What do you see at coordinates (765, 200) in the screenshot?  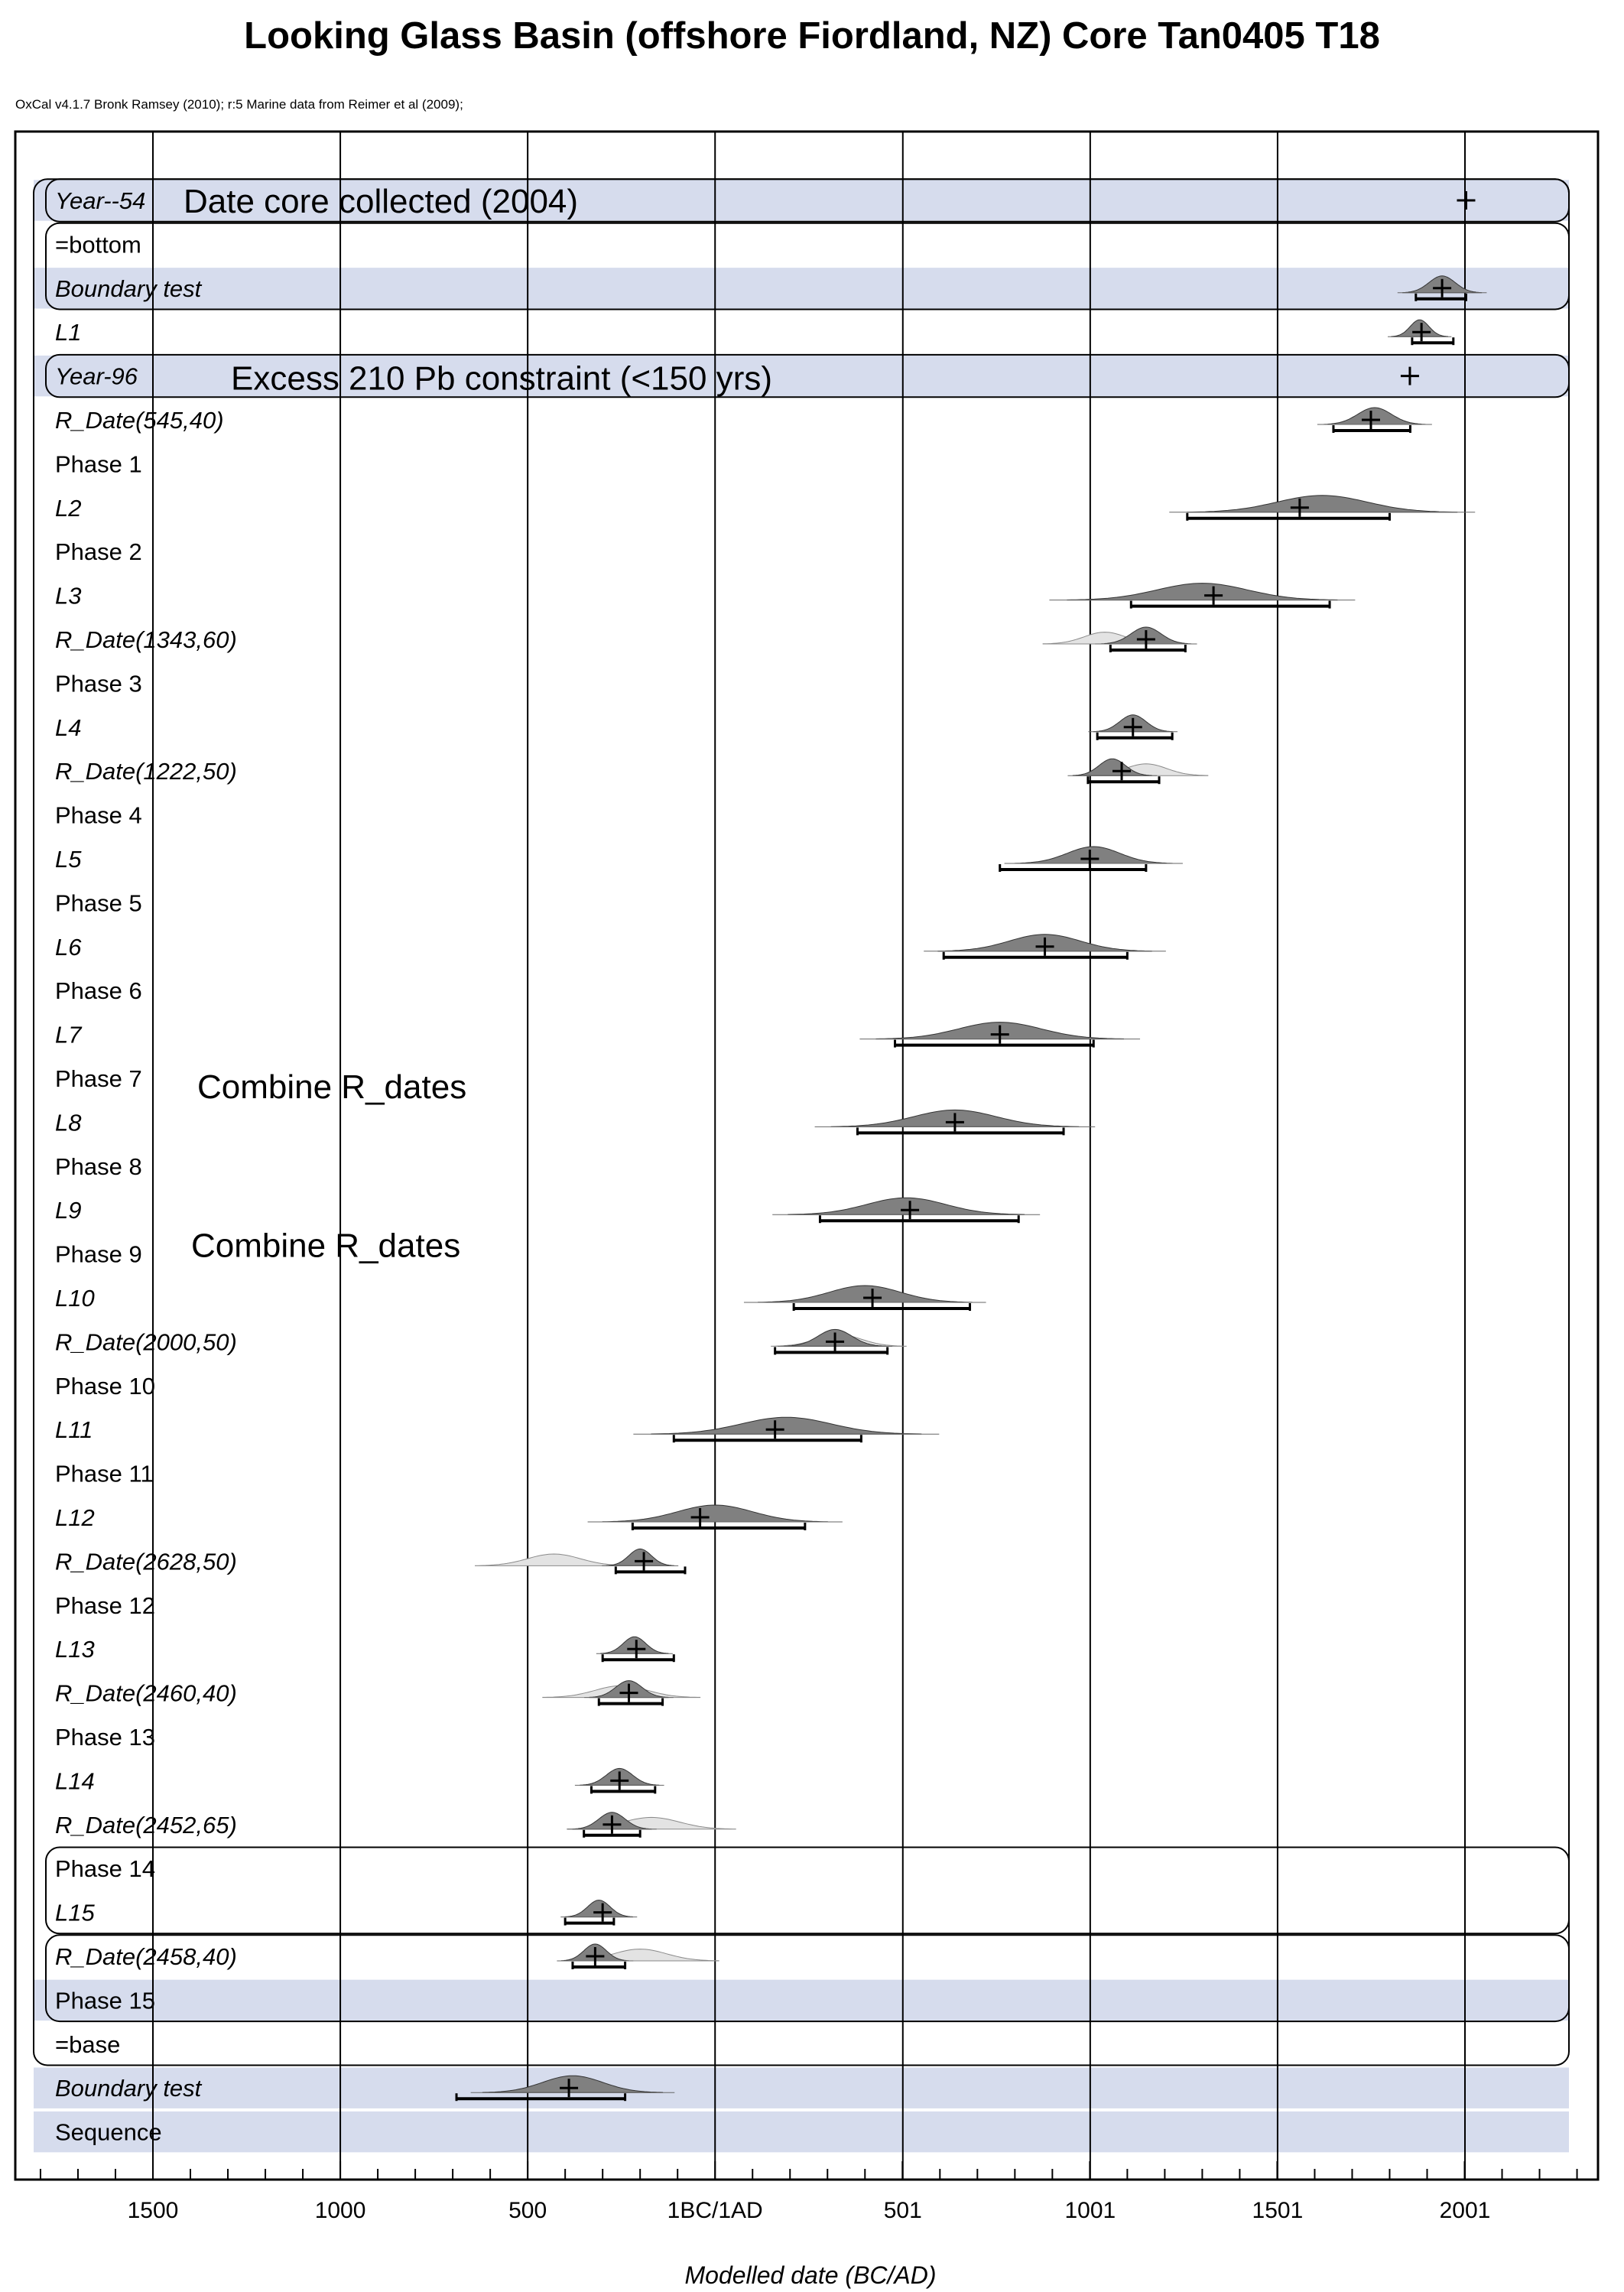 I see `row: Year--54` at bounding box center [765, 200].